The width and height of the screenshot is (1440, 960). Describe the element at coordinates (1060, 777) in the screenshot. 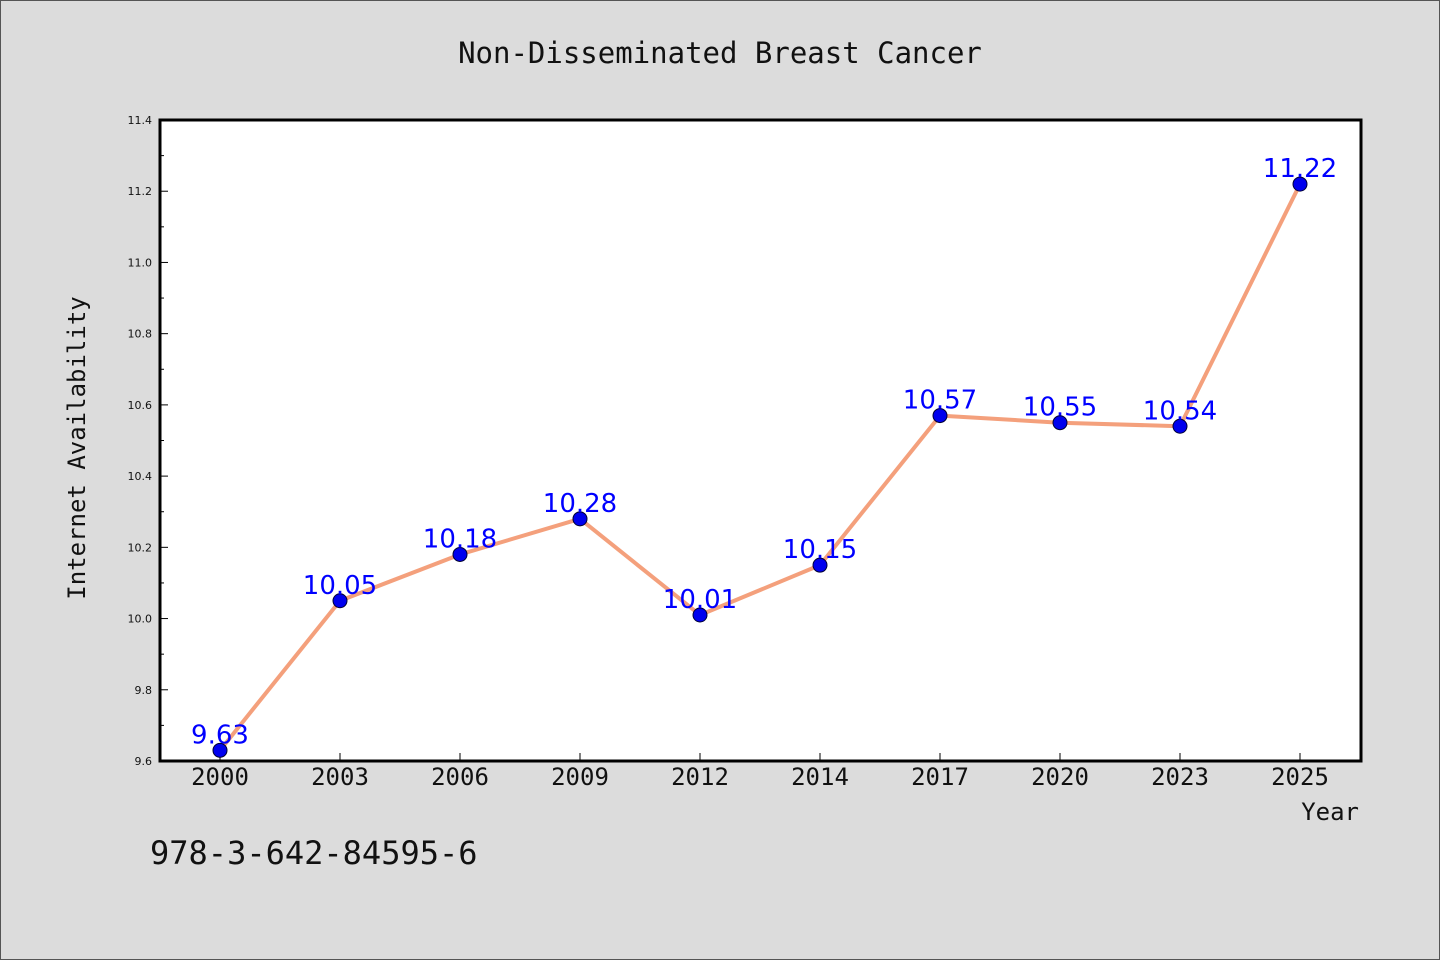

I see `x-tick-label: 2020` at that location.